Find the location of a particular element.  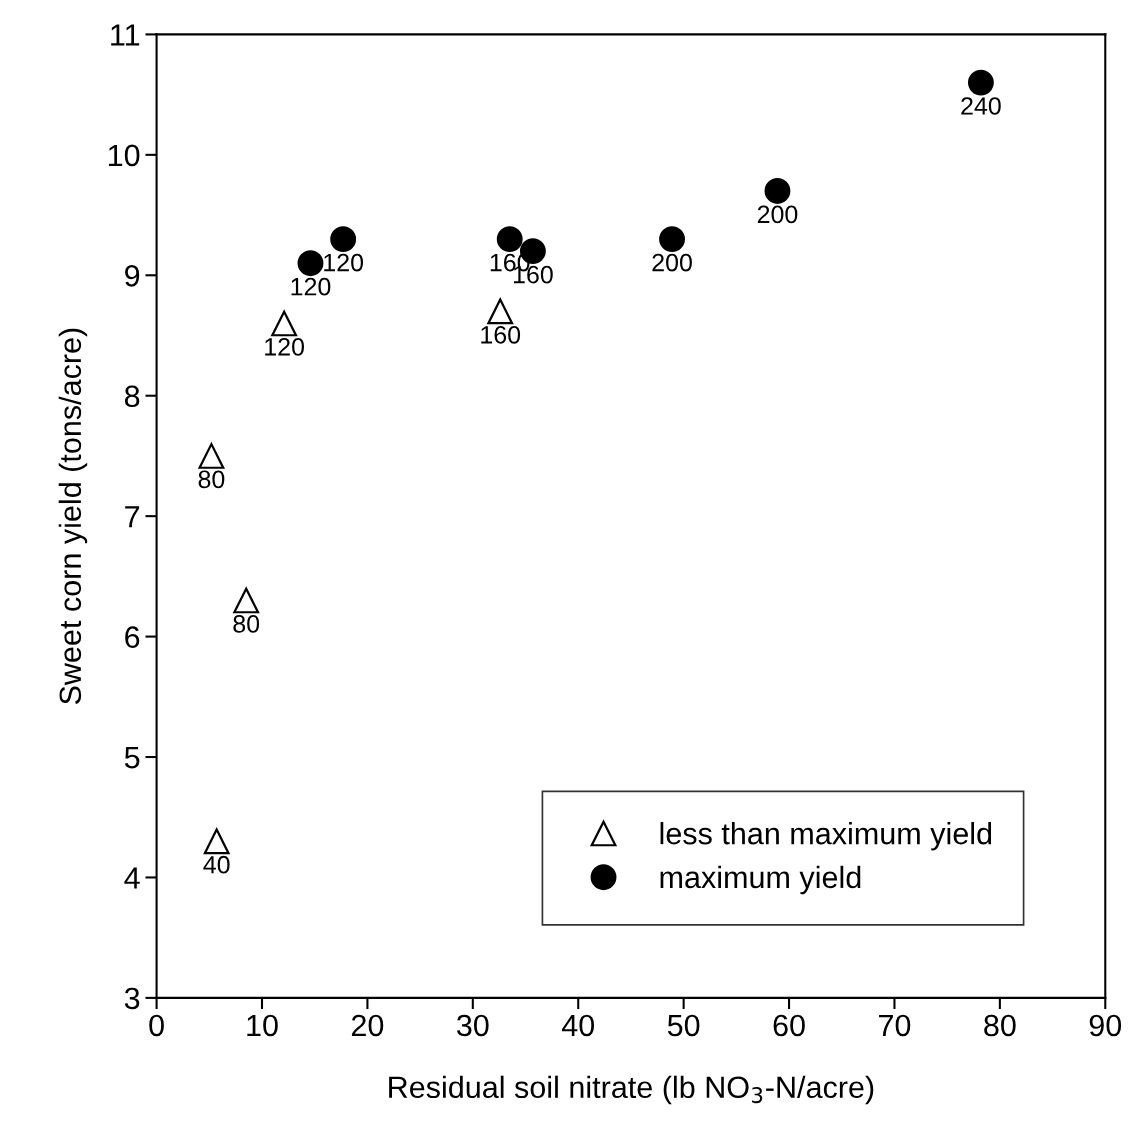

y-tick-label: 4 is located at coordinates (132, 878).